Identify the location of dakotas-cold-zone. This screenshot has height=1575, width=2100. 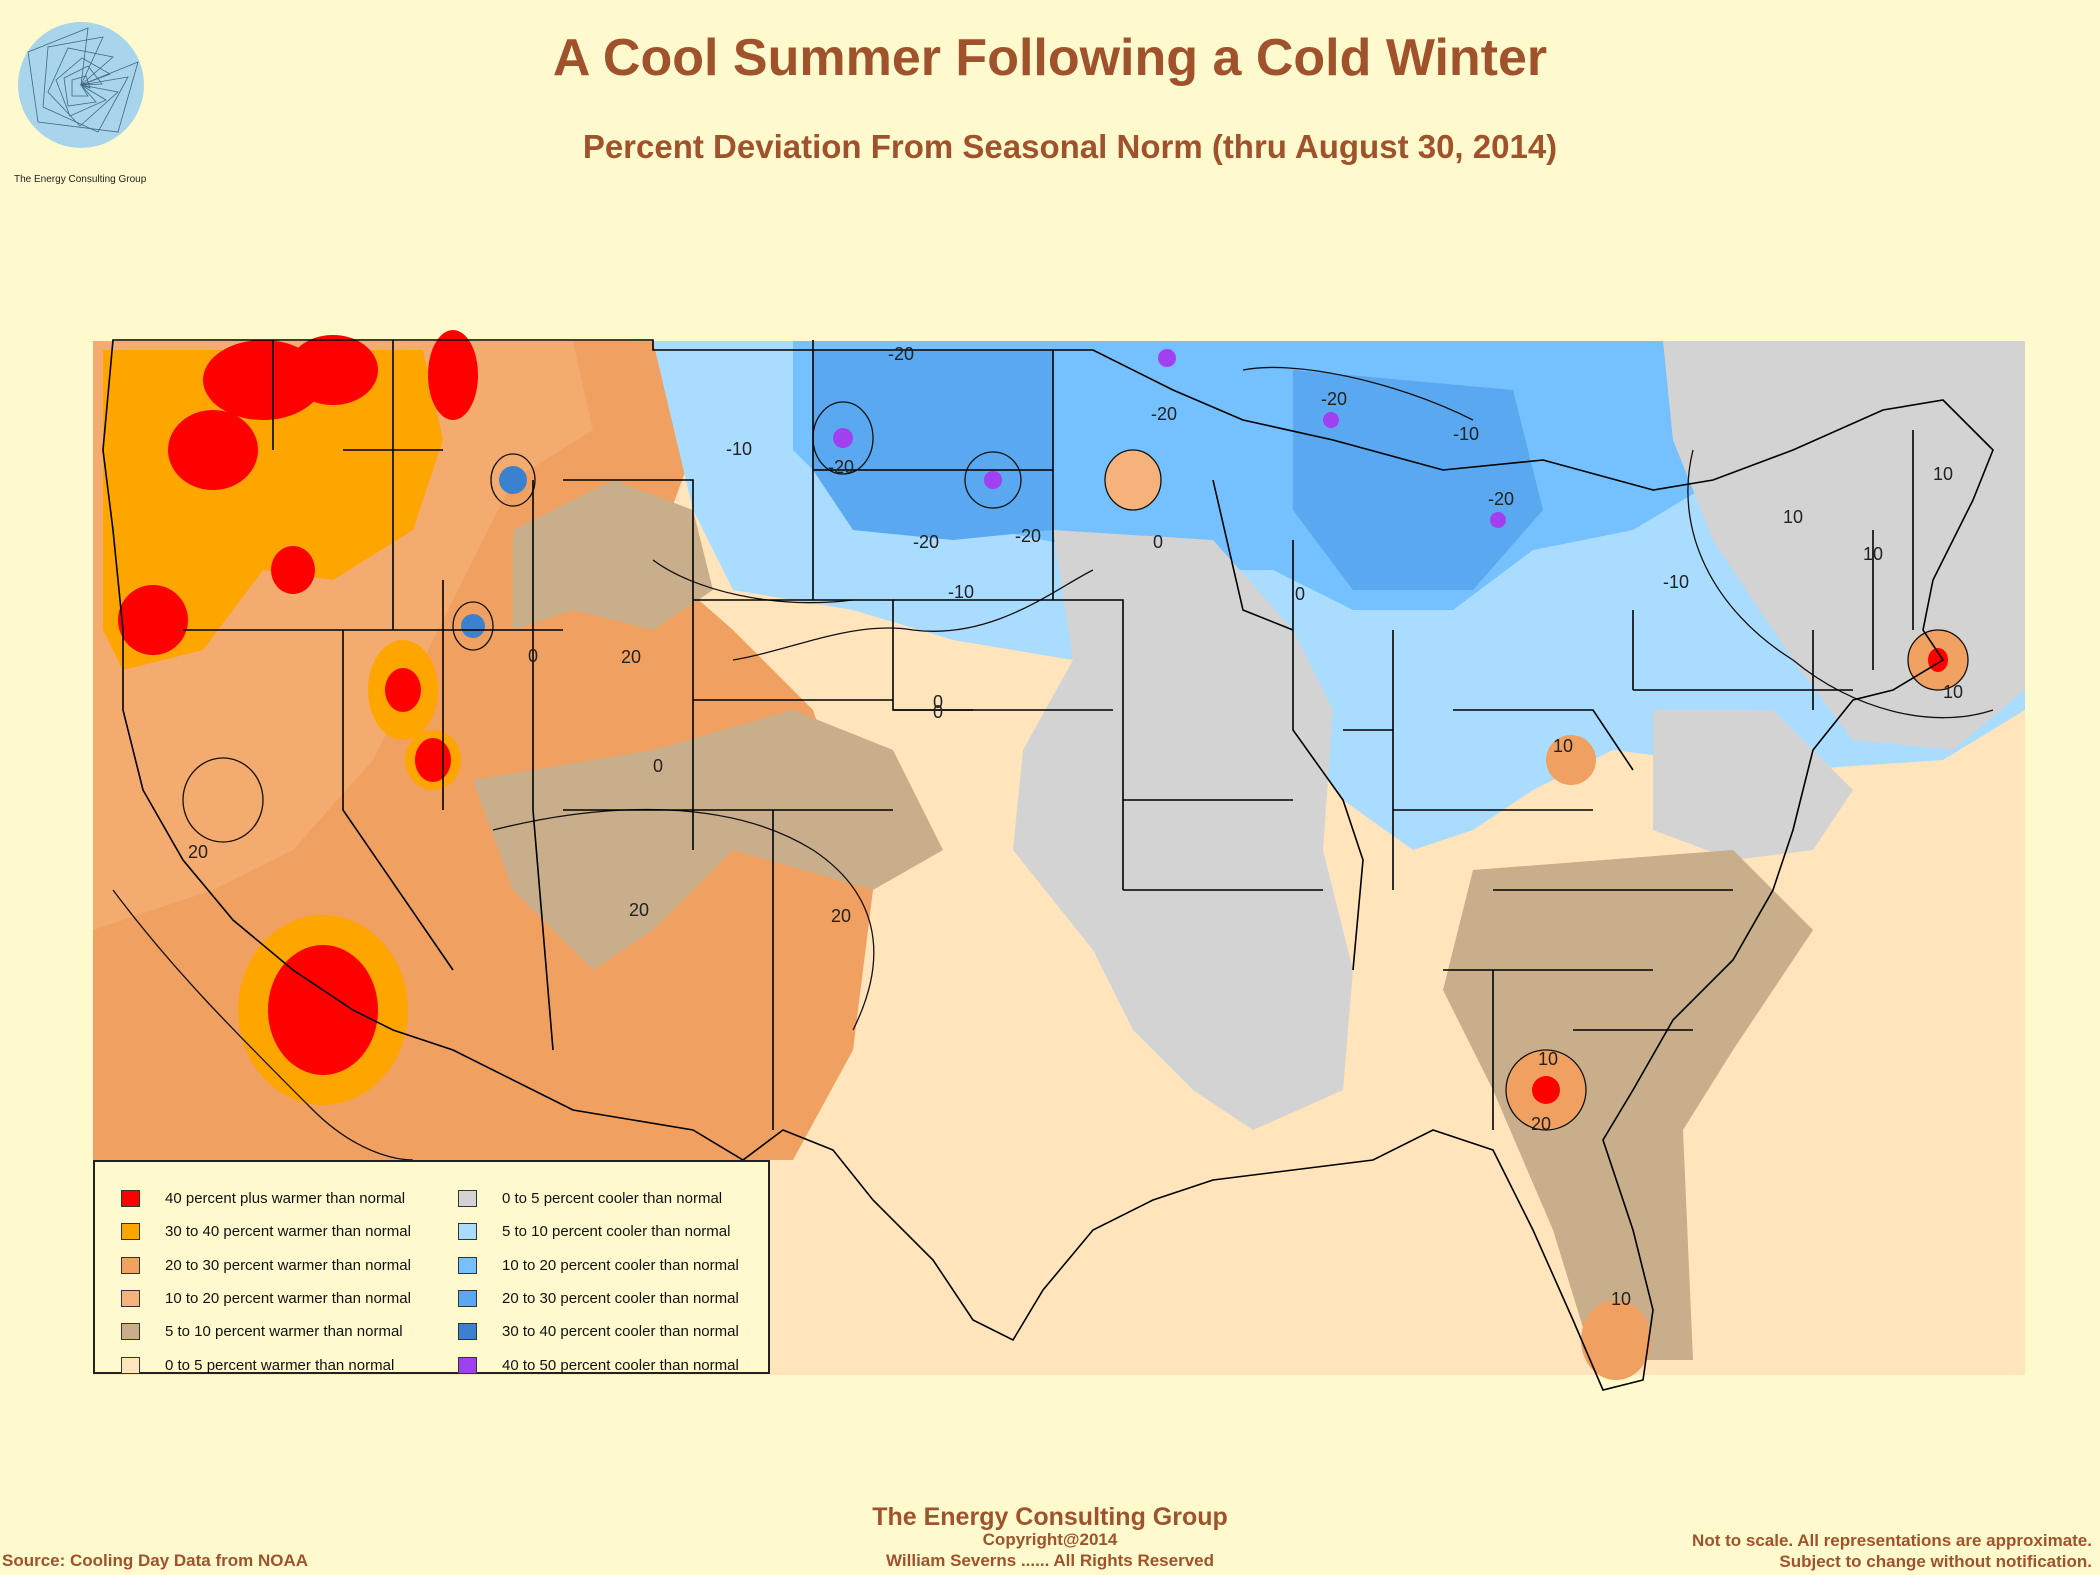
(933, 445).